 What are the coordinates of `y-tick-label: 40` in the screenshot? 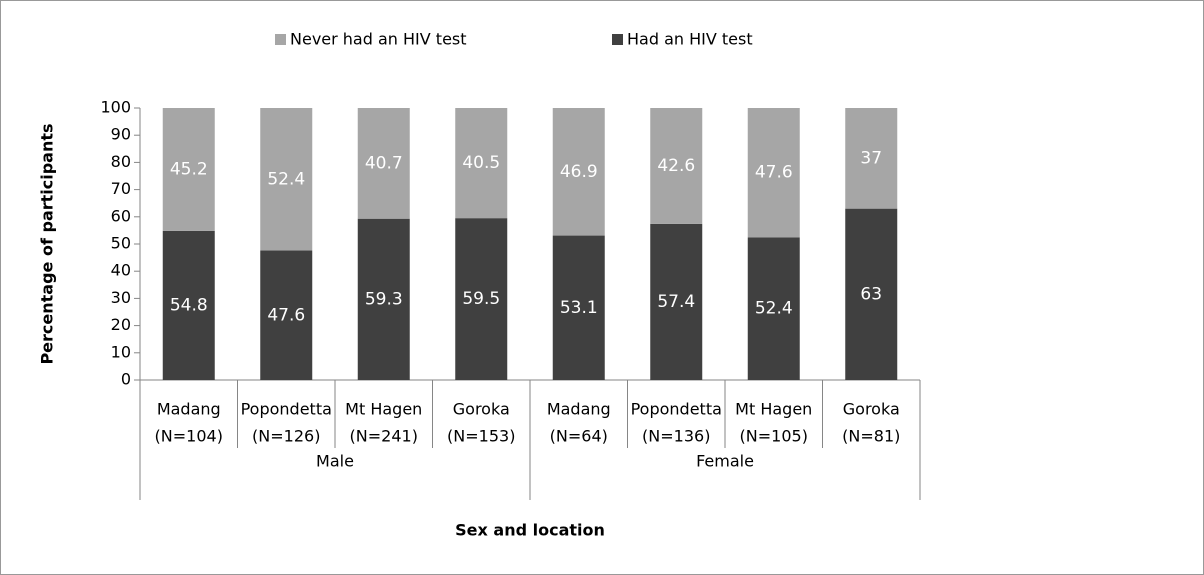 It's located at (121, 270).